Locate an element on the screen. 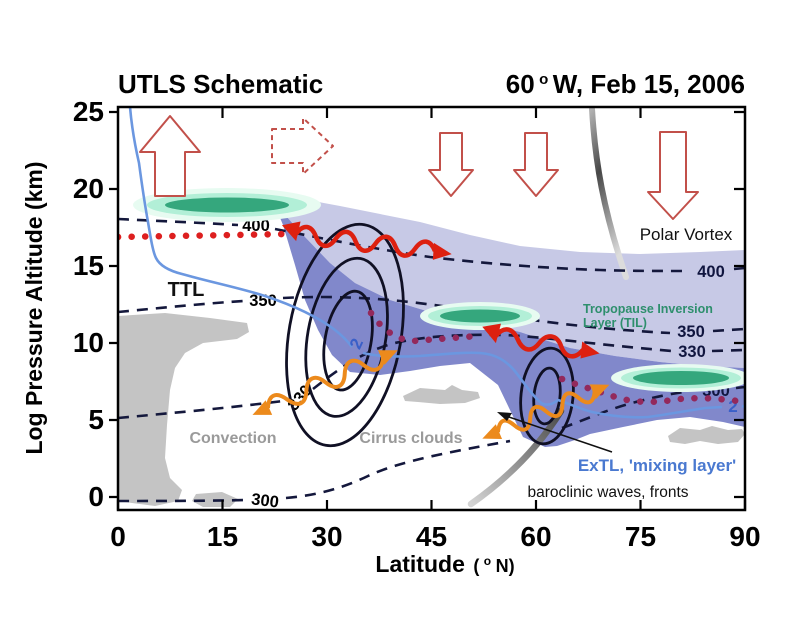 The height and width of the screenshot is (618, 800). figure-subtitle: 60 o W, Feb 15, 2006 is located at coordinates (625, 84).